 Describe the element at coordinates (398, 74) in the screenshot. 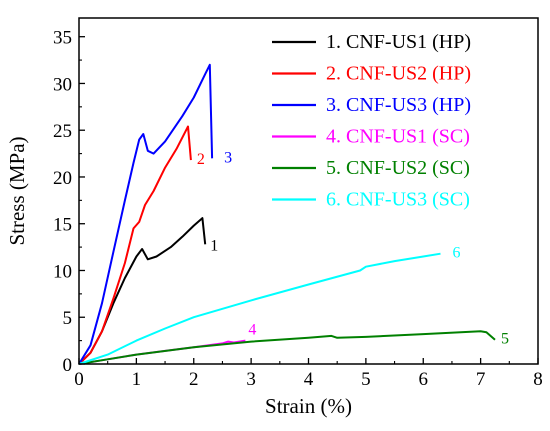

I see `legend-label: 2. CNF-US2 (HP)` at that location.